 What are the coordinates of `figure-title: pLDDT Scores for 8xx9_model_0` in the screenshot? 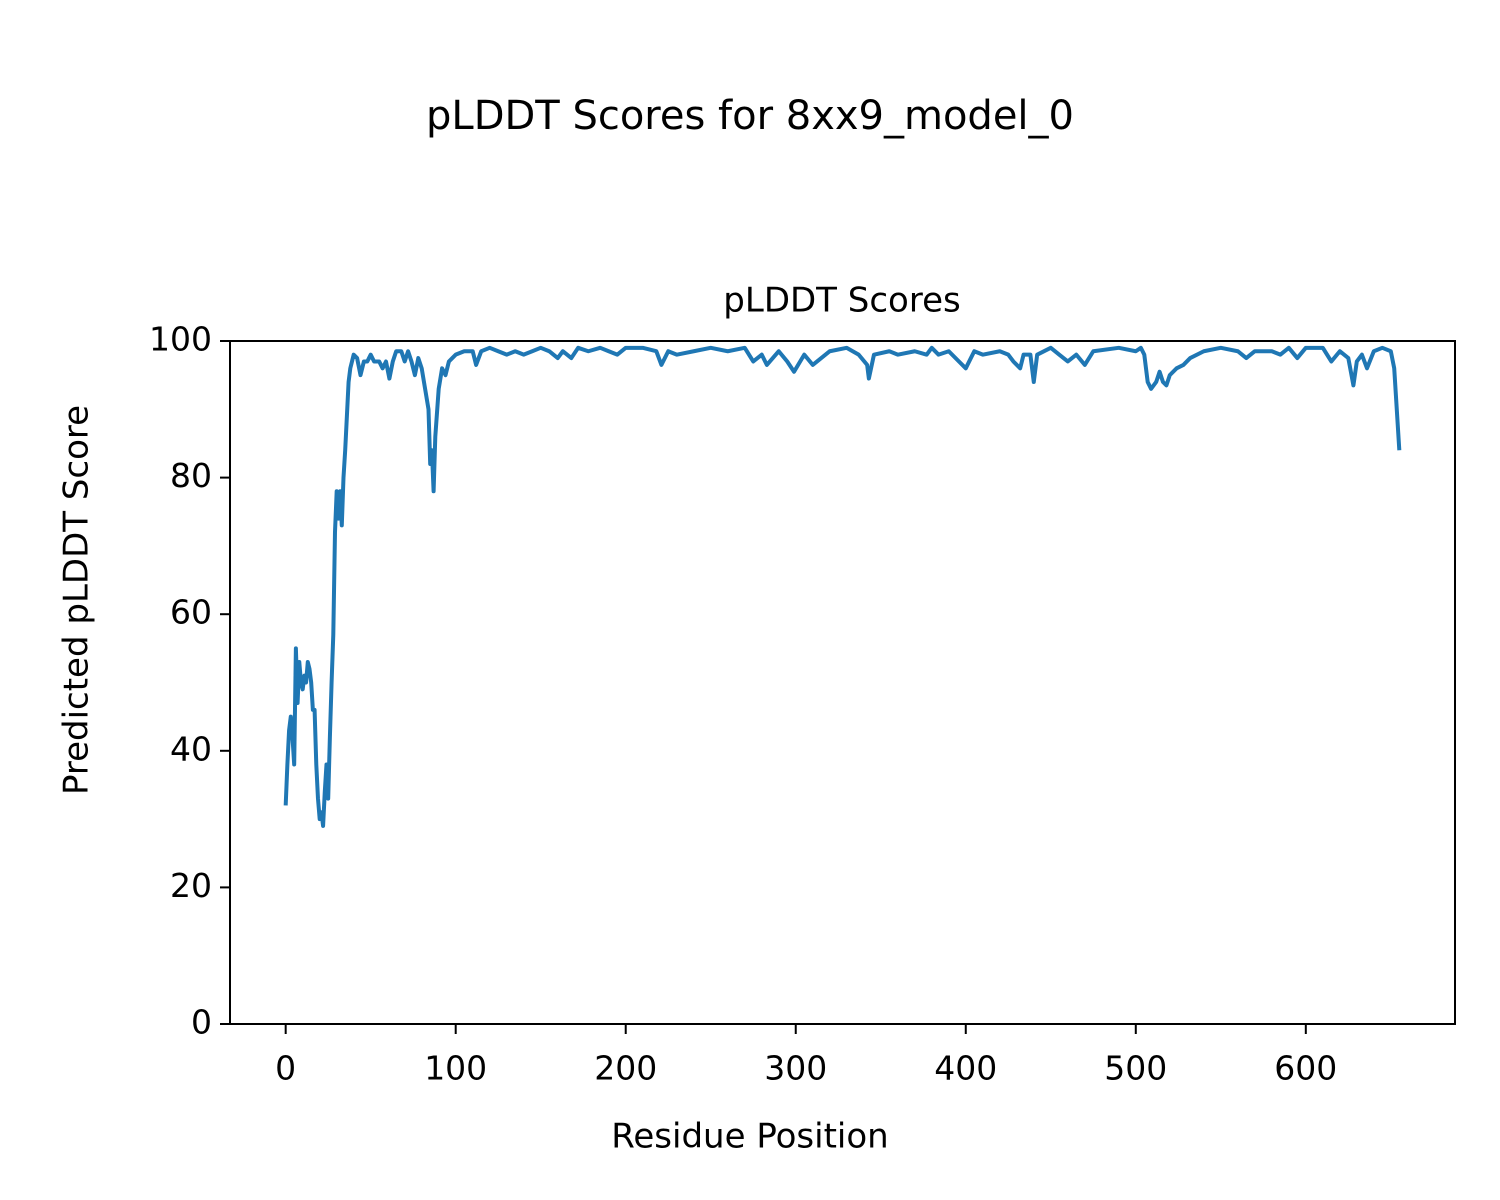 It's located at (750, 116).